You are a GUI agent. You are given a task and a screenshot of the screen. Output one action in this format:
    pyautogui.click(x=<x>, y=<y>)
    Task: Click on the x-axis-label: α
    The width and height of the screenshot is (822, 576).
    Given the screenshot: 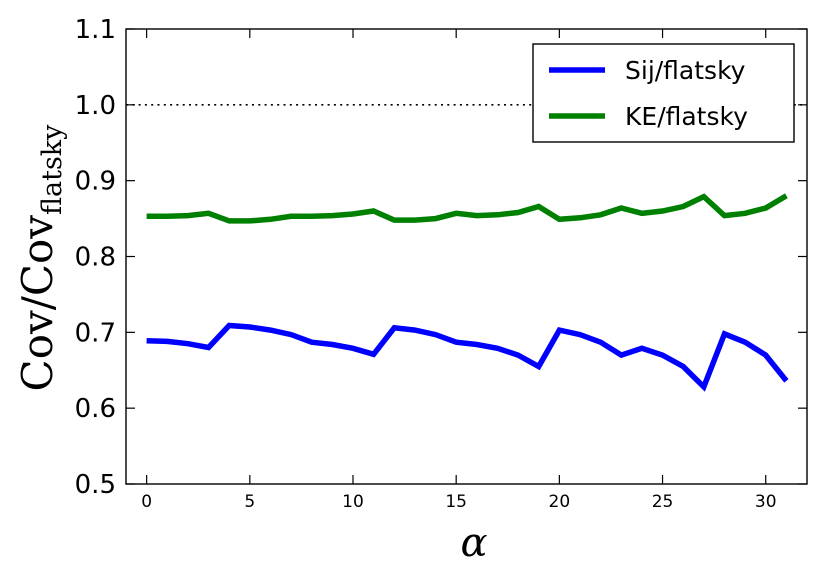 What is the action you would take?
    pyautogui.click(x=473, y=543)
    